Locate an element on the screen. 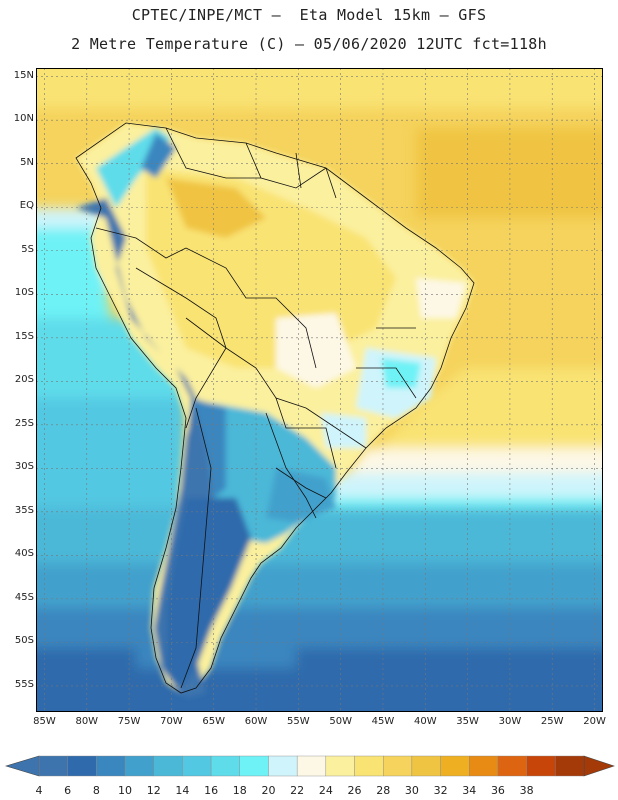 This screenshot has width=618, height=800. lon-tick-label: 75W is located at coordinates (129, 721).